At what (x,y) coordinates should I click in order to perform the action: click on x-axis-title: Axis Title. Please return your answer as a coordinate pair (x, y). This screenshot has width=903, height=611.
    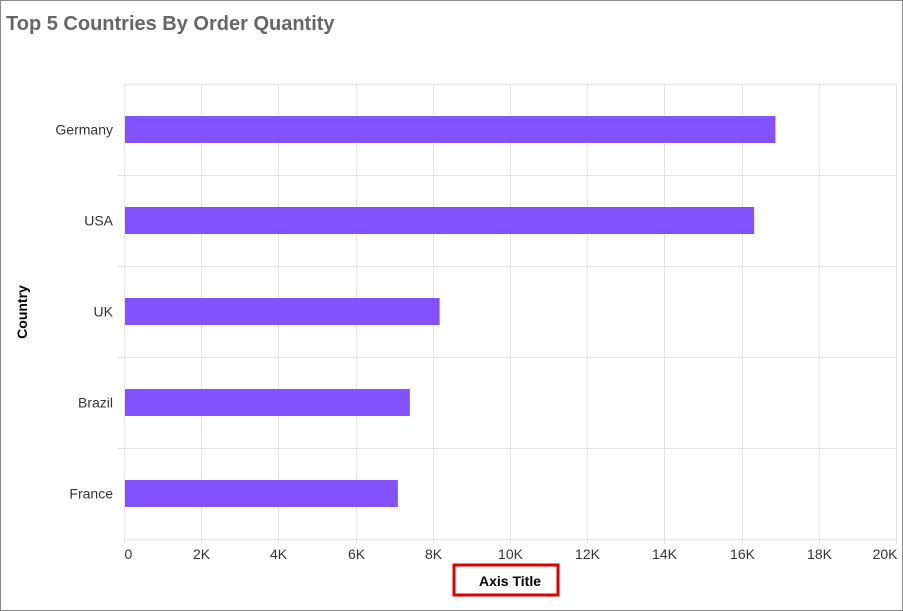
    Looking at the image, I should click on (510, 581).